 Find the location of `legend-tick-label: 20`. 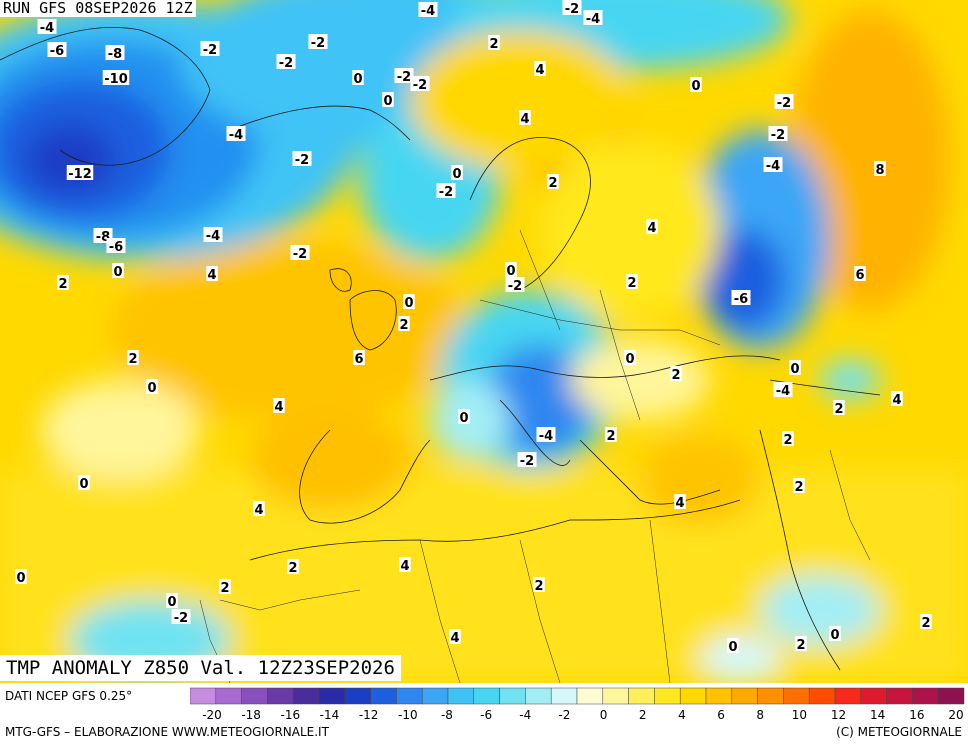

legend-tick-label: 20 is located at coordinates (955, 715).